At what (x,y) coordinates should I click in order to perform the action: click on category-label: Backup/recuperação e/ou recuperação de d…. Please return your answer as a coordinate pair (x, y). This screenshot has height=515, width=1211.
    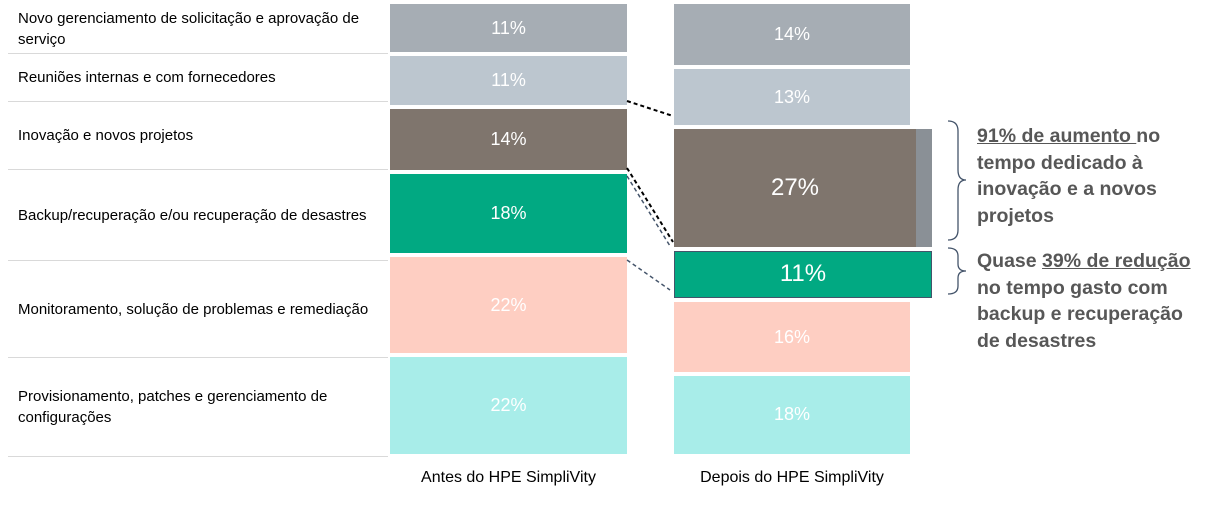
    Looking at the image, I should click on (192, 215).